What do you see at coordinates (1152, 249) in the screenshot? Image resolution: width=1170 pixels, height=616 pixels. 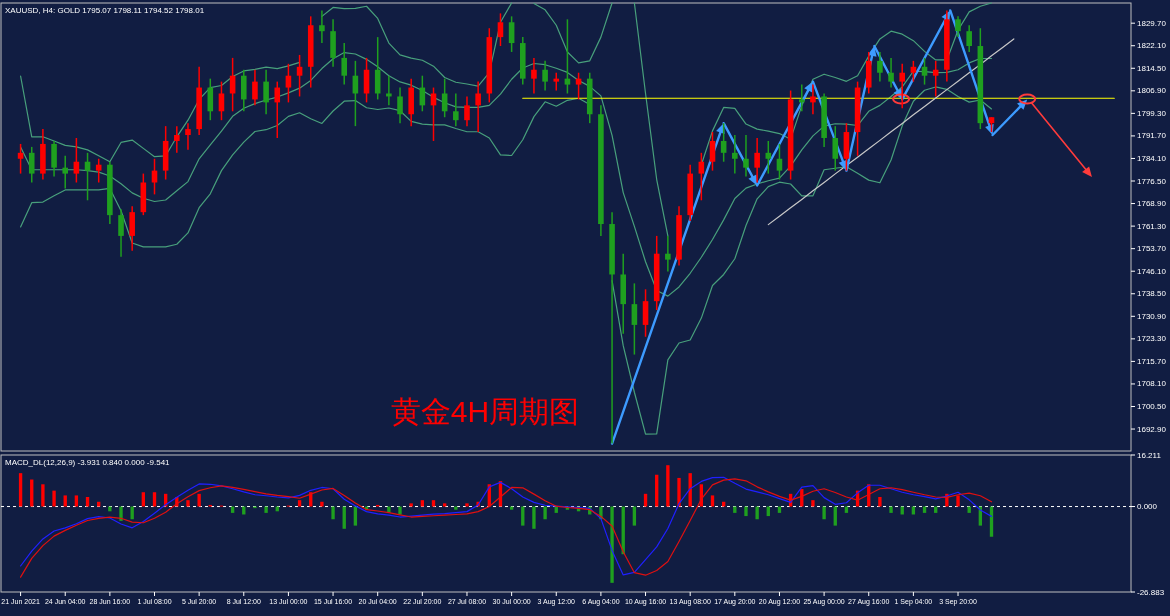 I see `y-tick-label: 1753.70` at bounding box center [1152, 249].